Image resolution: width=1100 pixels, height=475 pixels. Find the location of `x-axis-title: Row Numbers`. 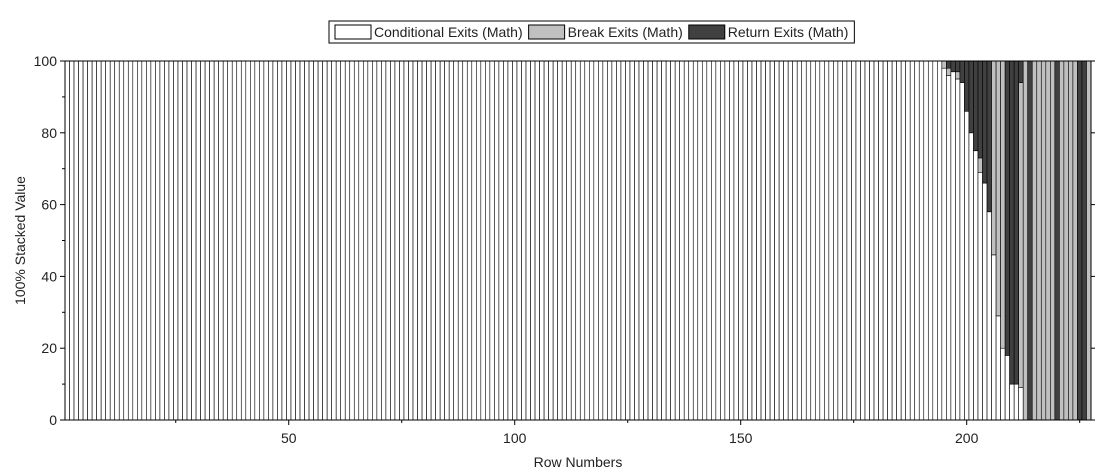

x-axis-title: Row Numbers is located at coordinates (578, 462).